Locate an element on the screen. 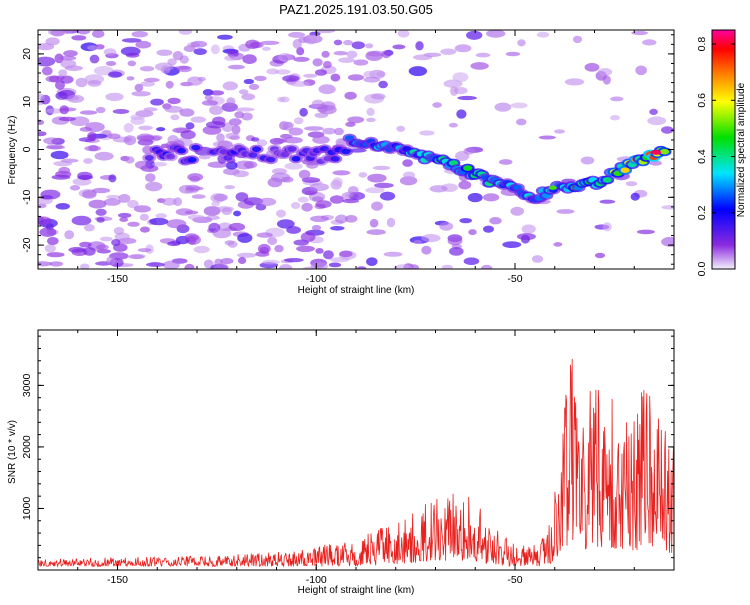 Image resolution: width=750 pixels, height=605 pixels. colorbar-tick-label: 0.8 is located at coordinates (702, 44).